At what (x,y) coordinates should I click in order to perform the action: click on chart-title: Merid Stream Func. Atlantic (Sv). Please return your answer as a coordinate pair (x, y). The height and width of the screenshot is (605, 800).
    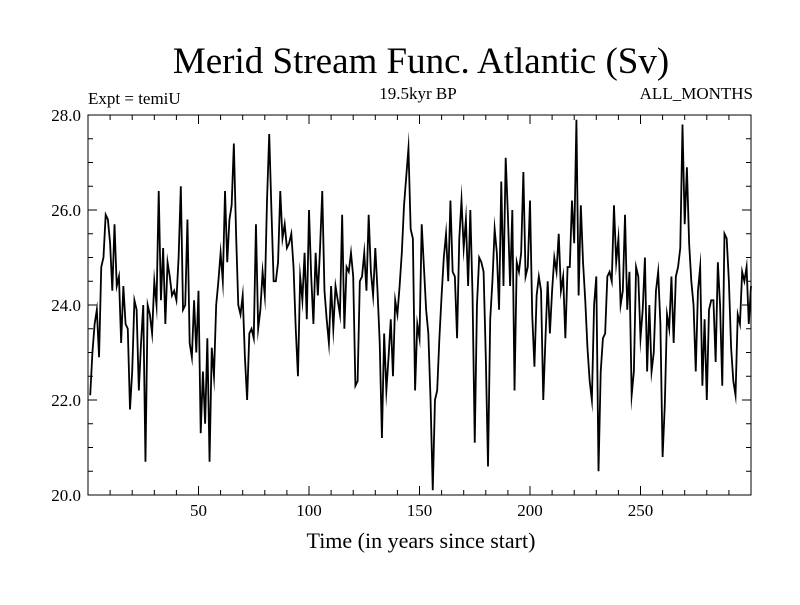
    Looking at the image, I should click on (421, 61).